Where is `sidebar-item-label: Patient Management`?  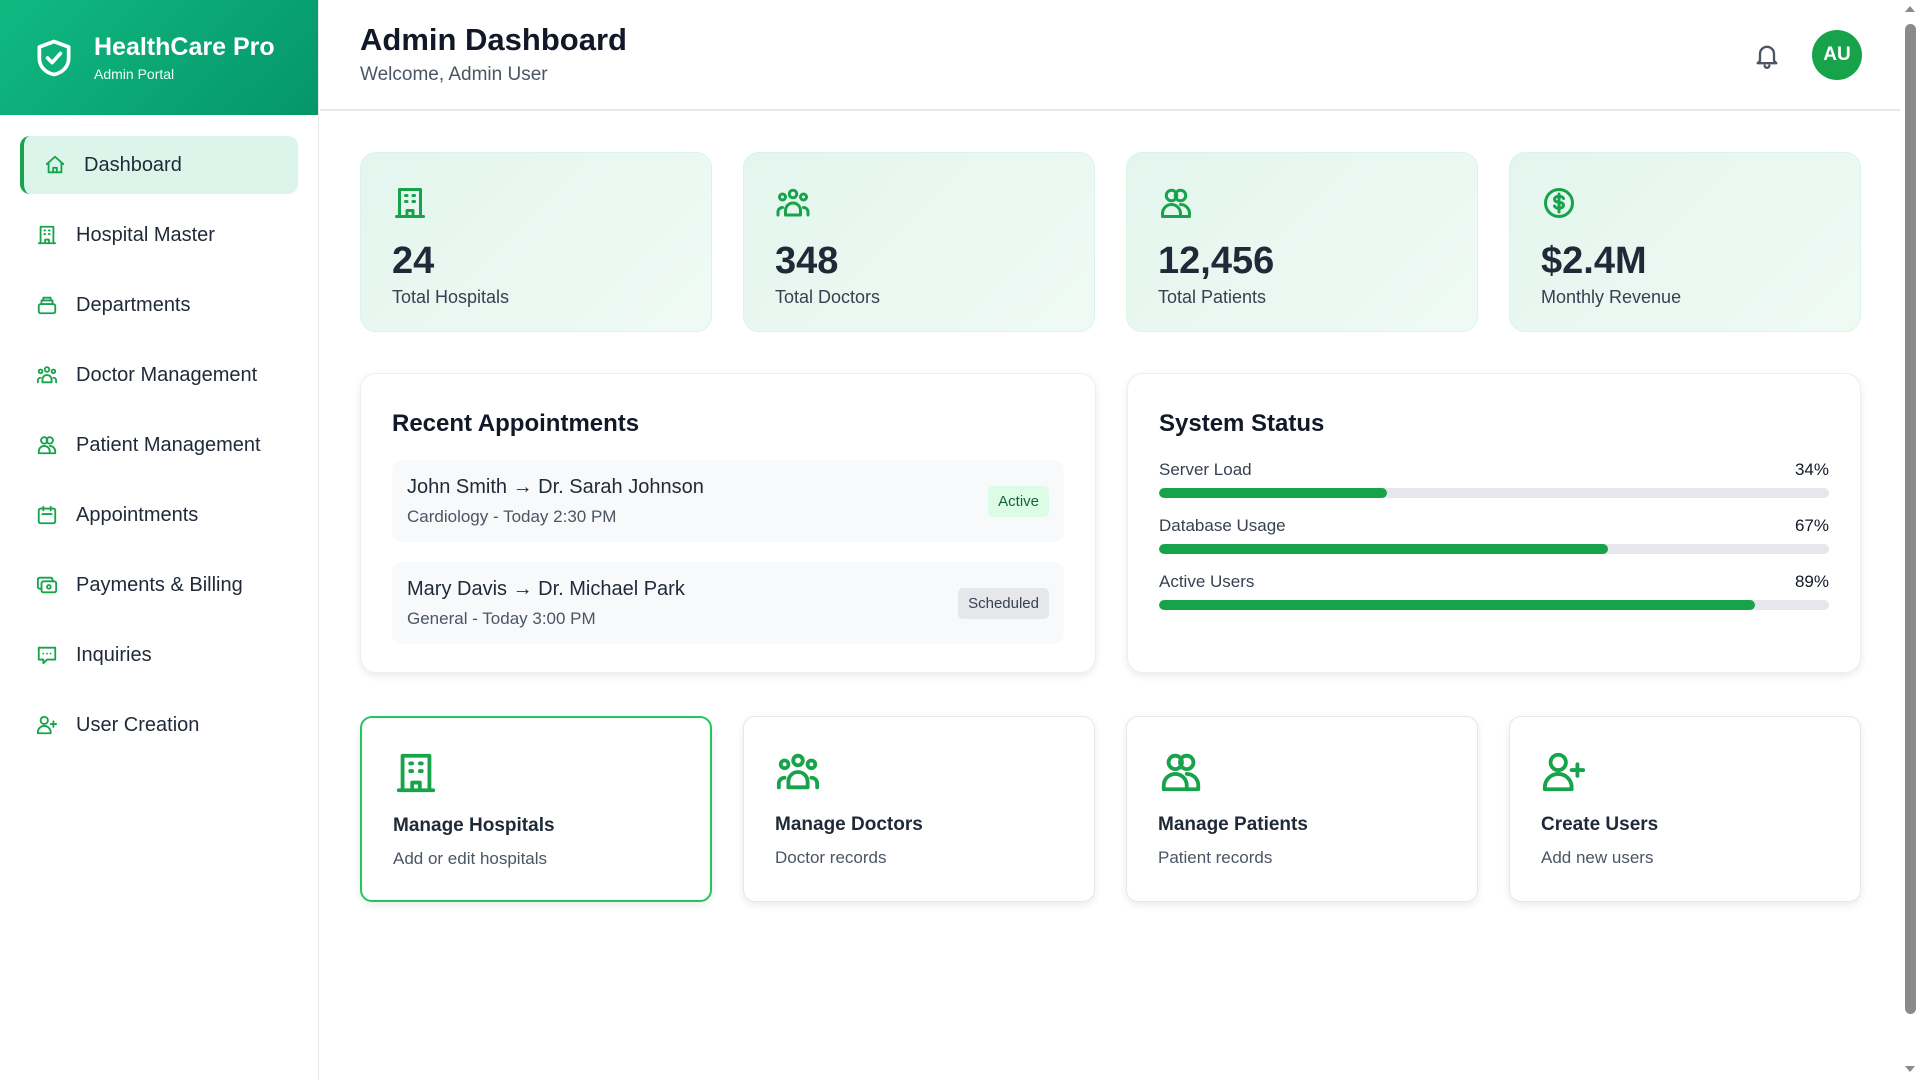
sidebar-item-label: Patient Management is located at coordinates (168, 444).